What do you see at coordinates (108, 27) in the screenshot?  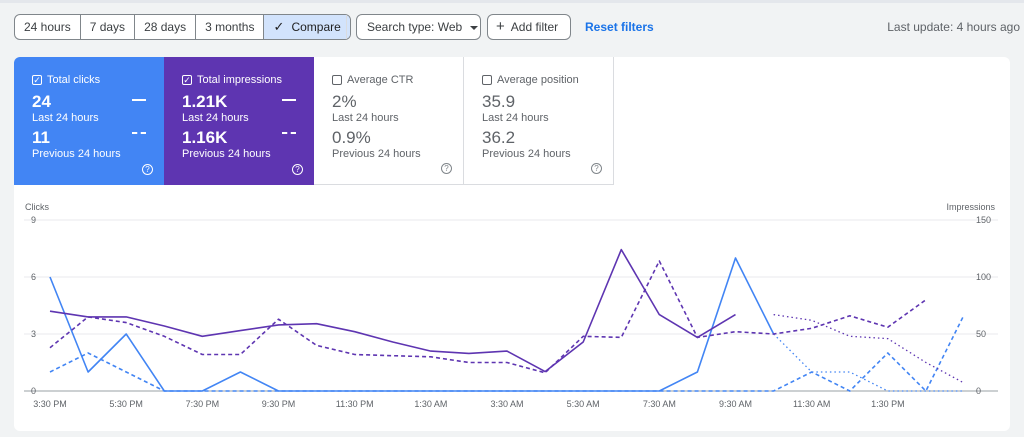 I see `date-range-7-days: 7 days` at bounding box center [108, 27].